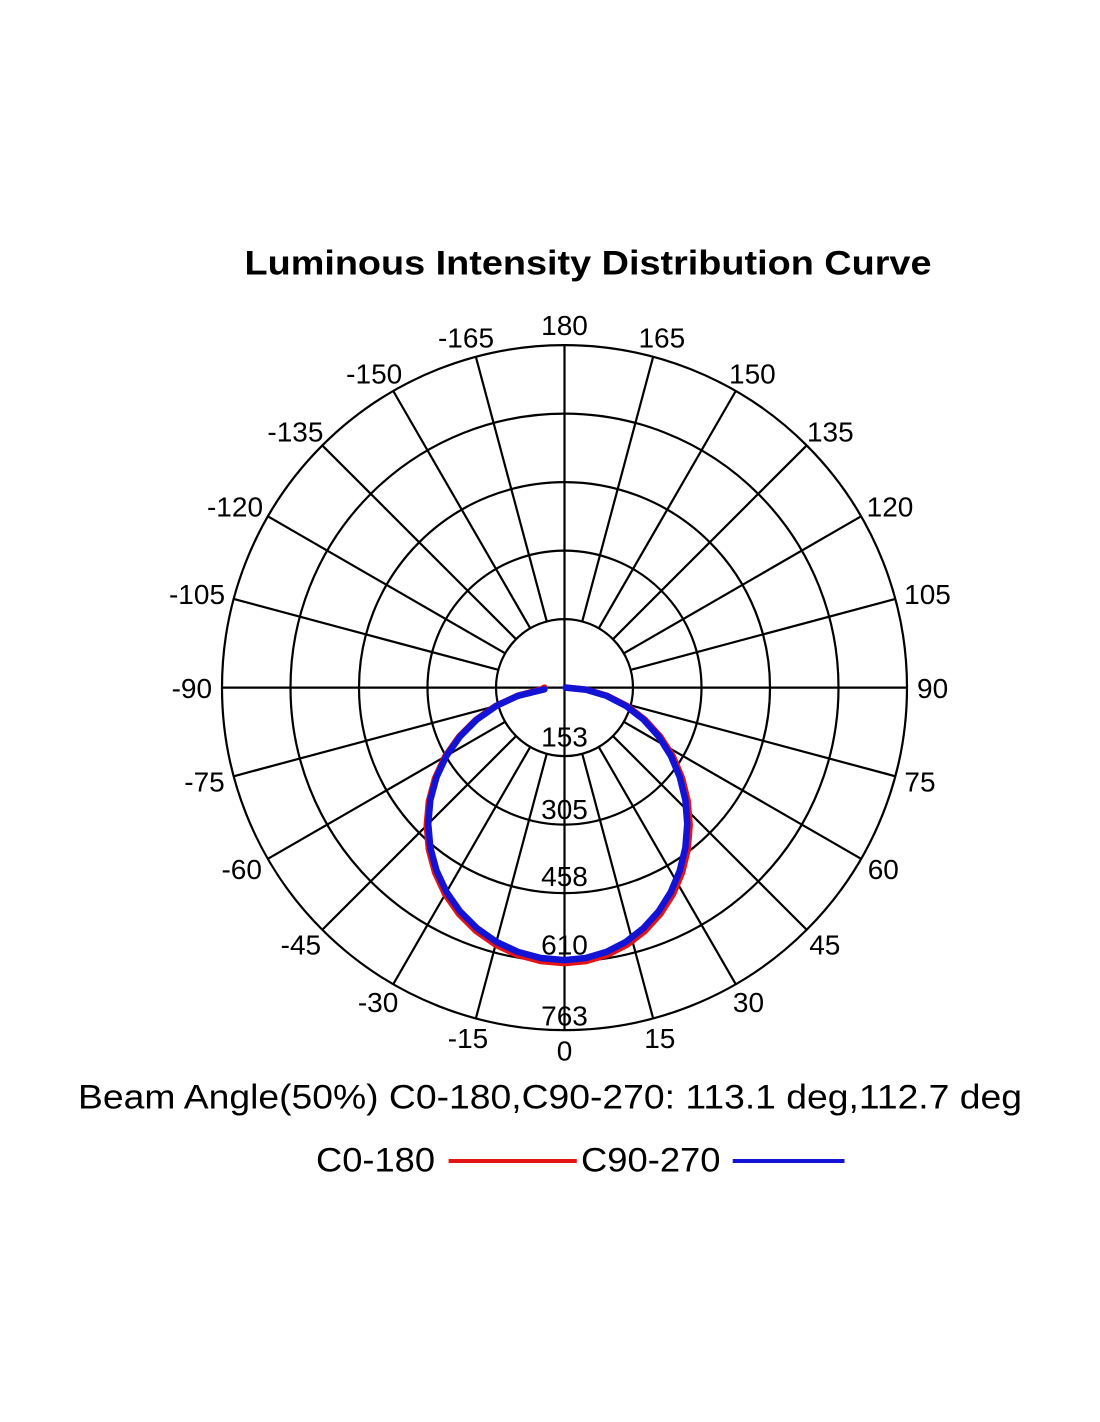  I want to click on svg-text:Luminous Intensity Distributio: Luminous Intensity Distribution Curve, so click(588, 264).